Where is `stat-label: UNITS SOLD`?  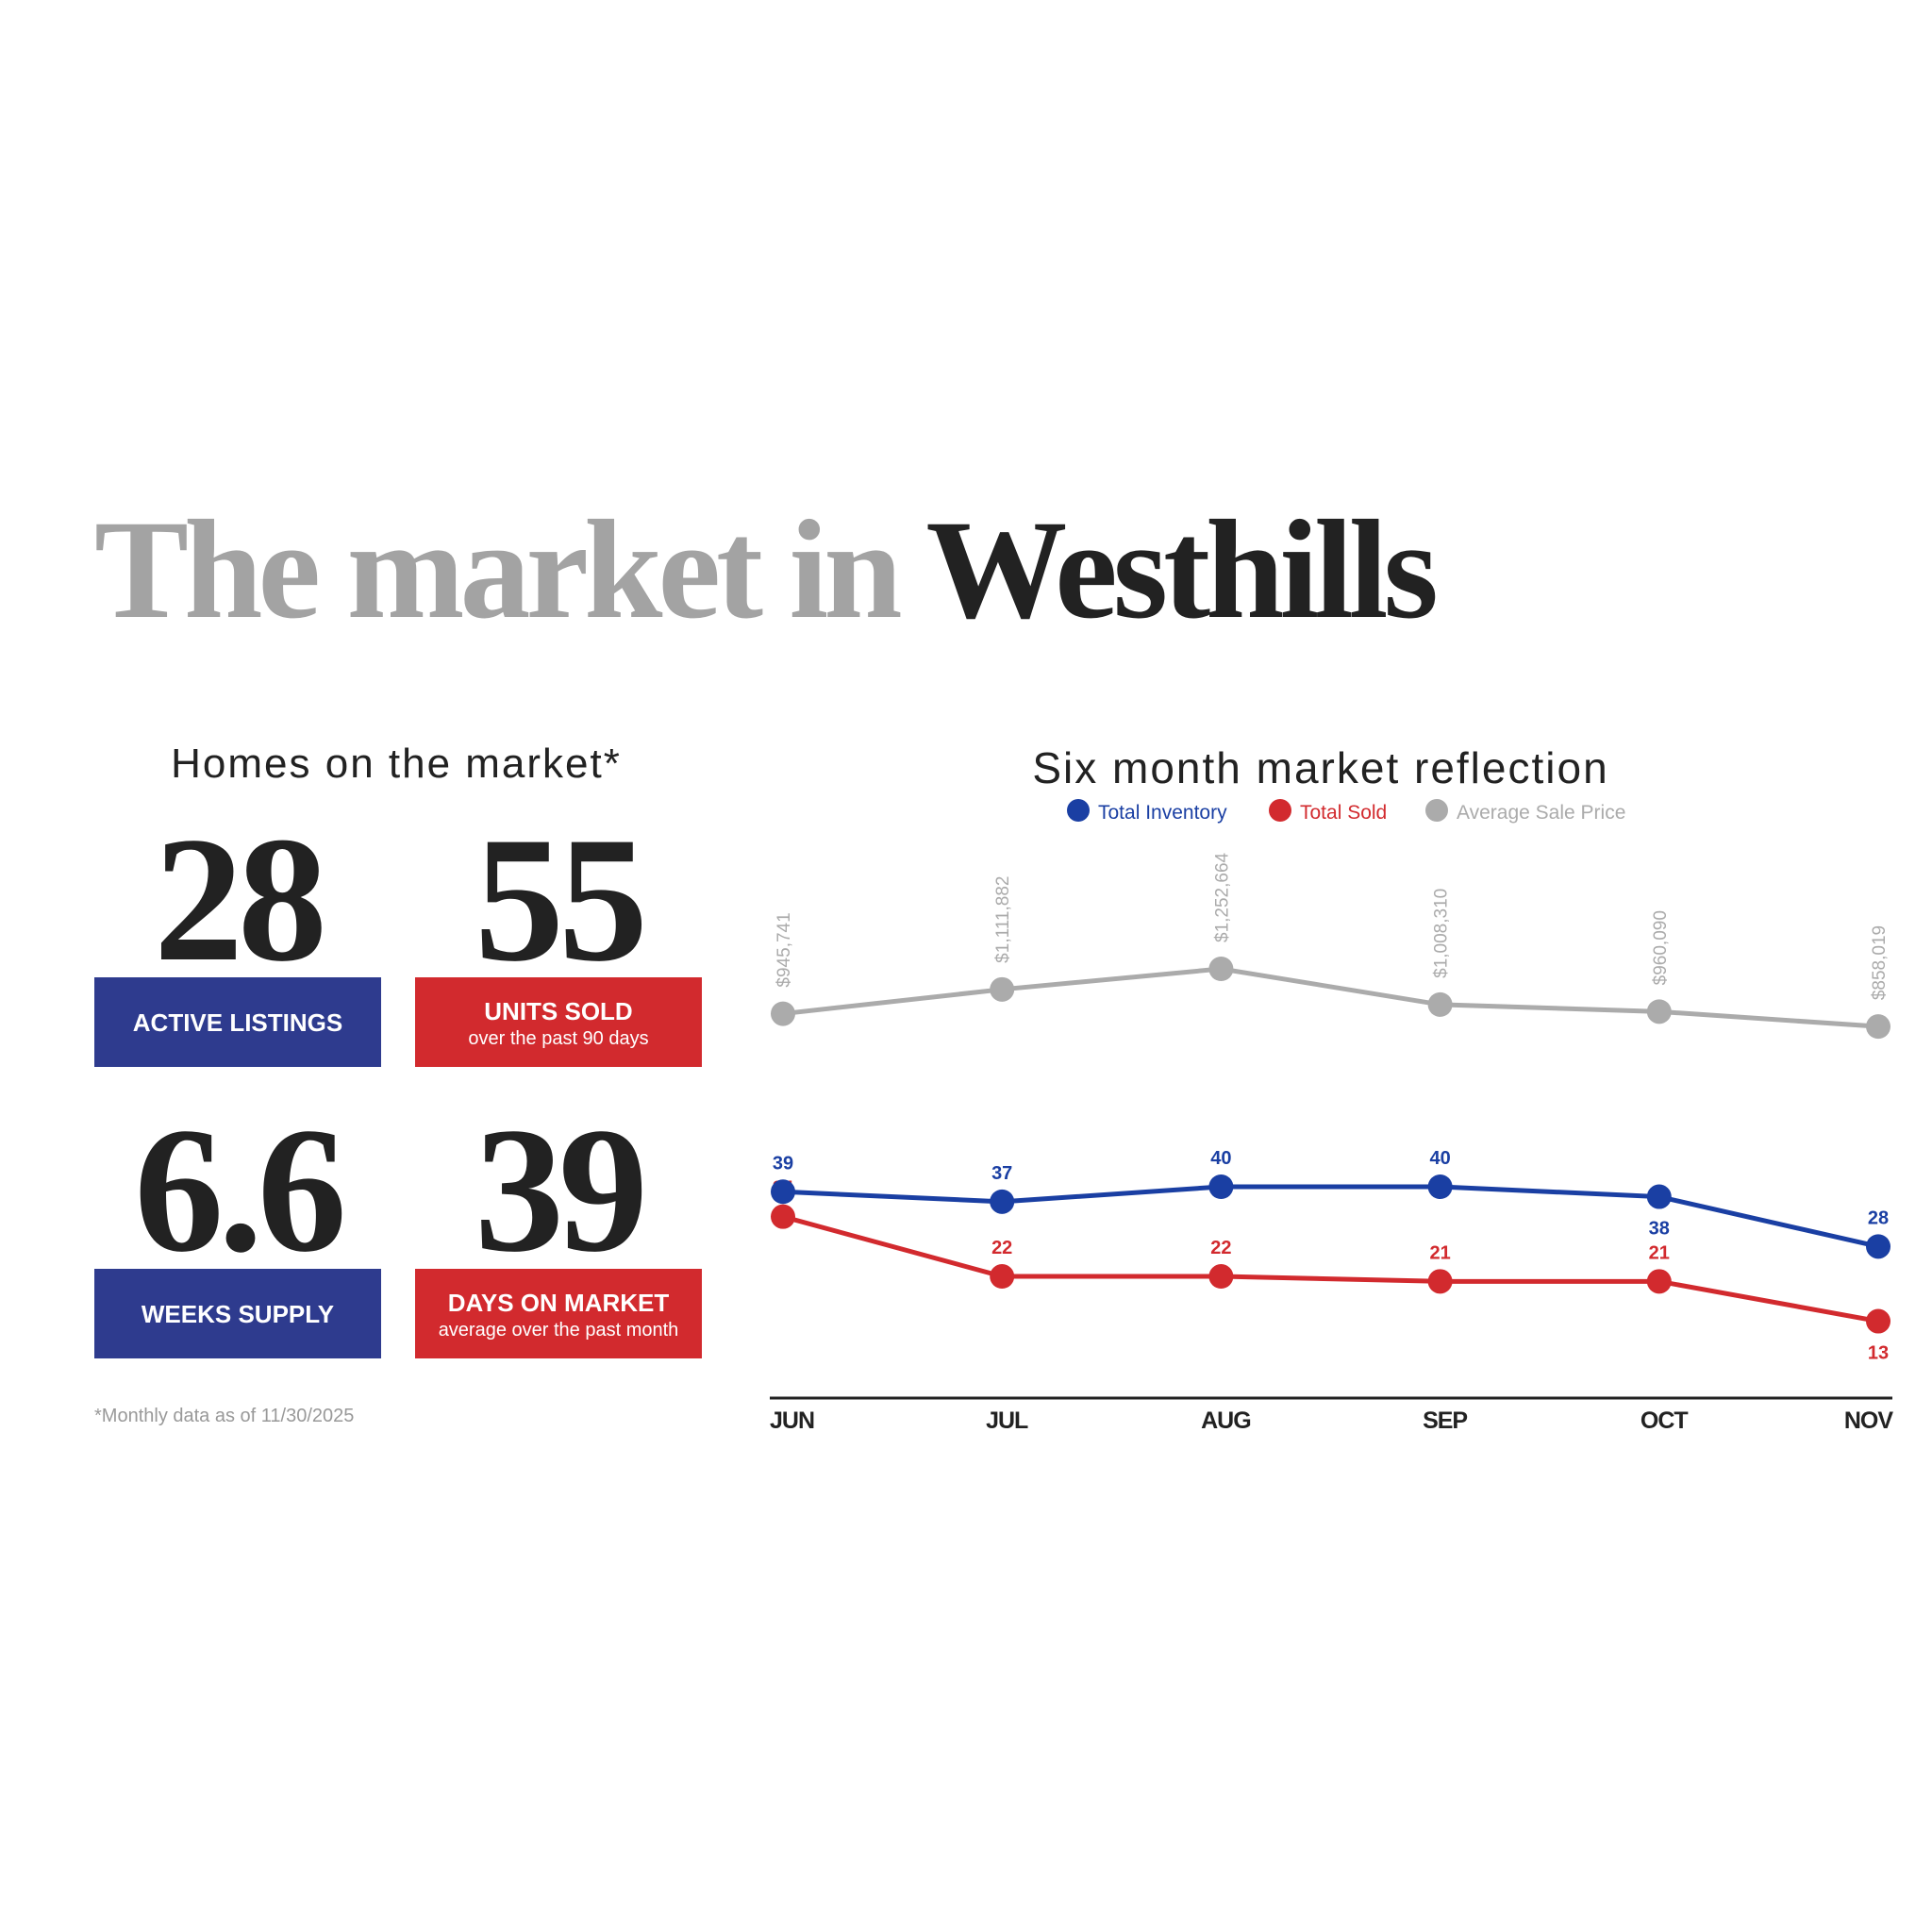
stat-label: UNITS SOLD is located at coordinates (558, 1011).